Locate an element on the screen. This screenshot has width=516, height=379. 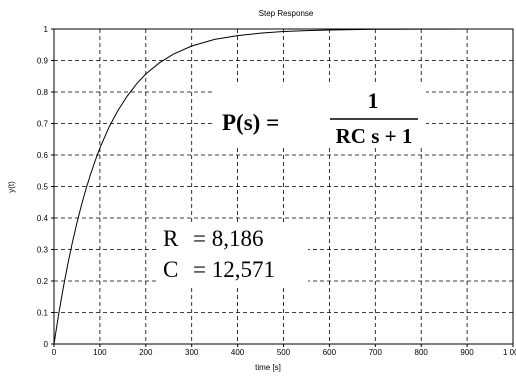
y-tick-label: 0.5 is located at coordinates (43, 187).